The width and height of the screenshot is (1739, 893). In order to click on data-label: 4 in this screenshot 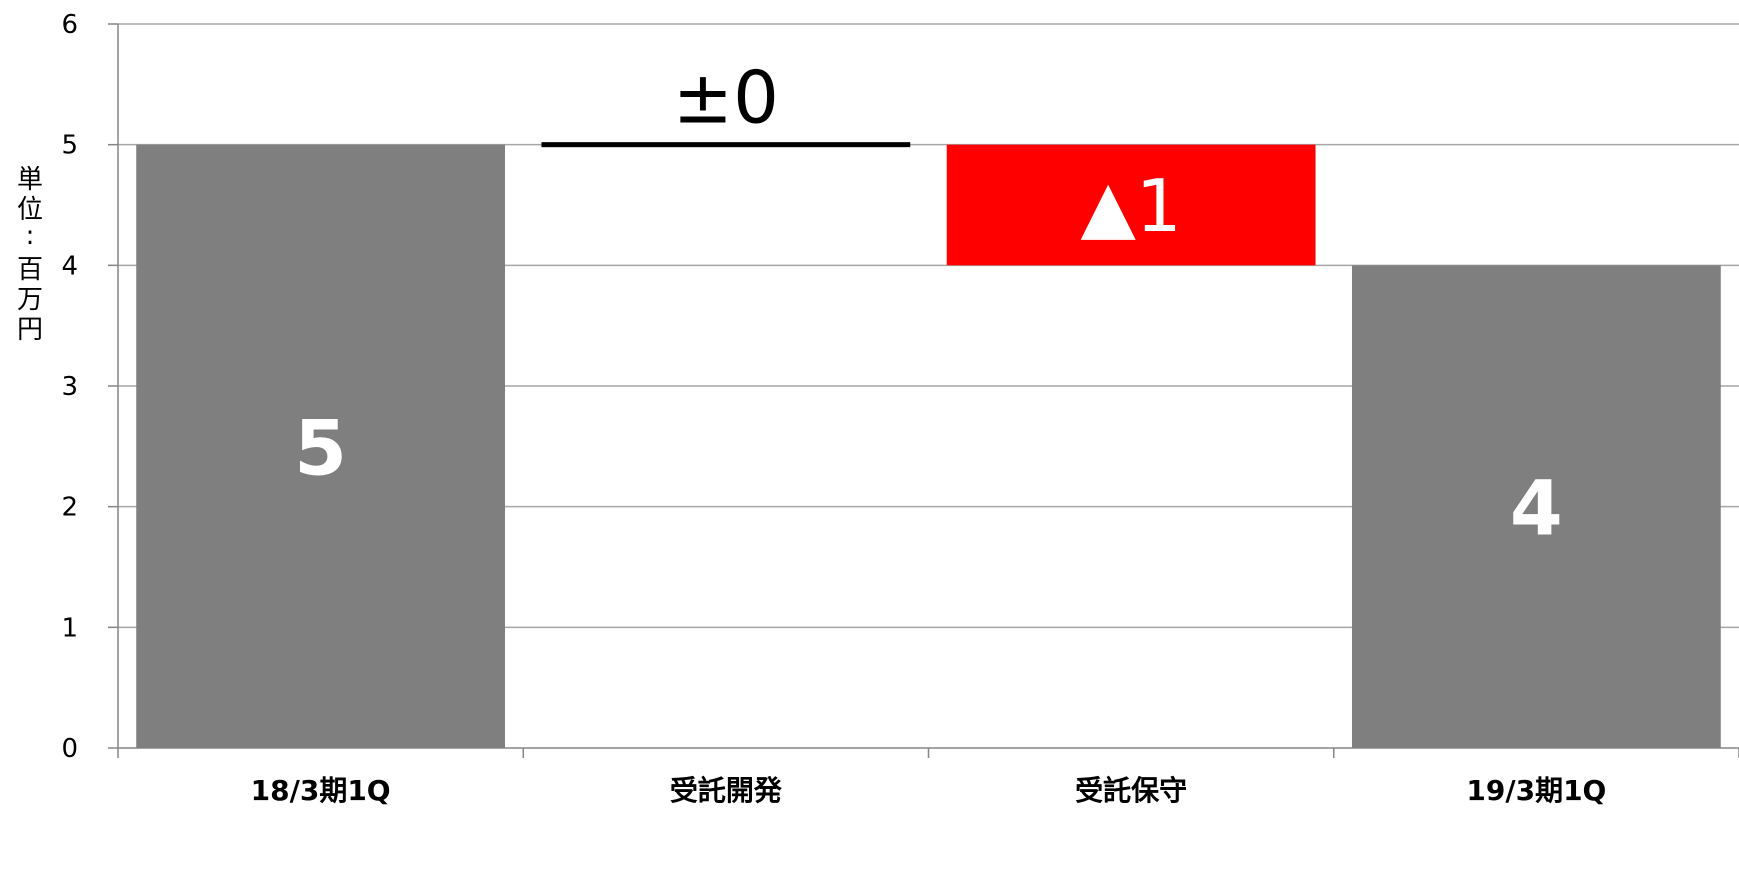, I will do `click(1536, 508)`.